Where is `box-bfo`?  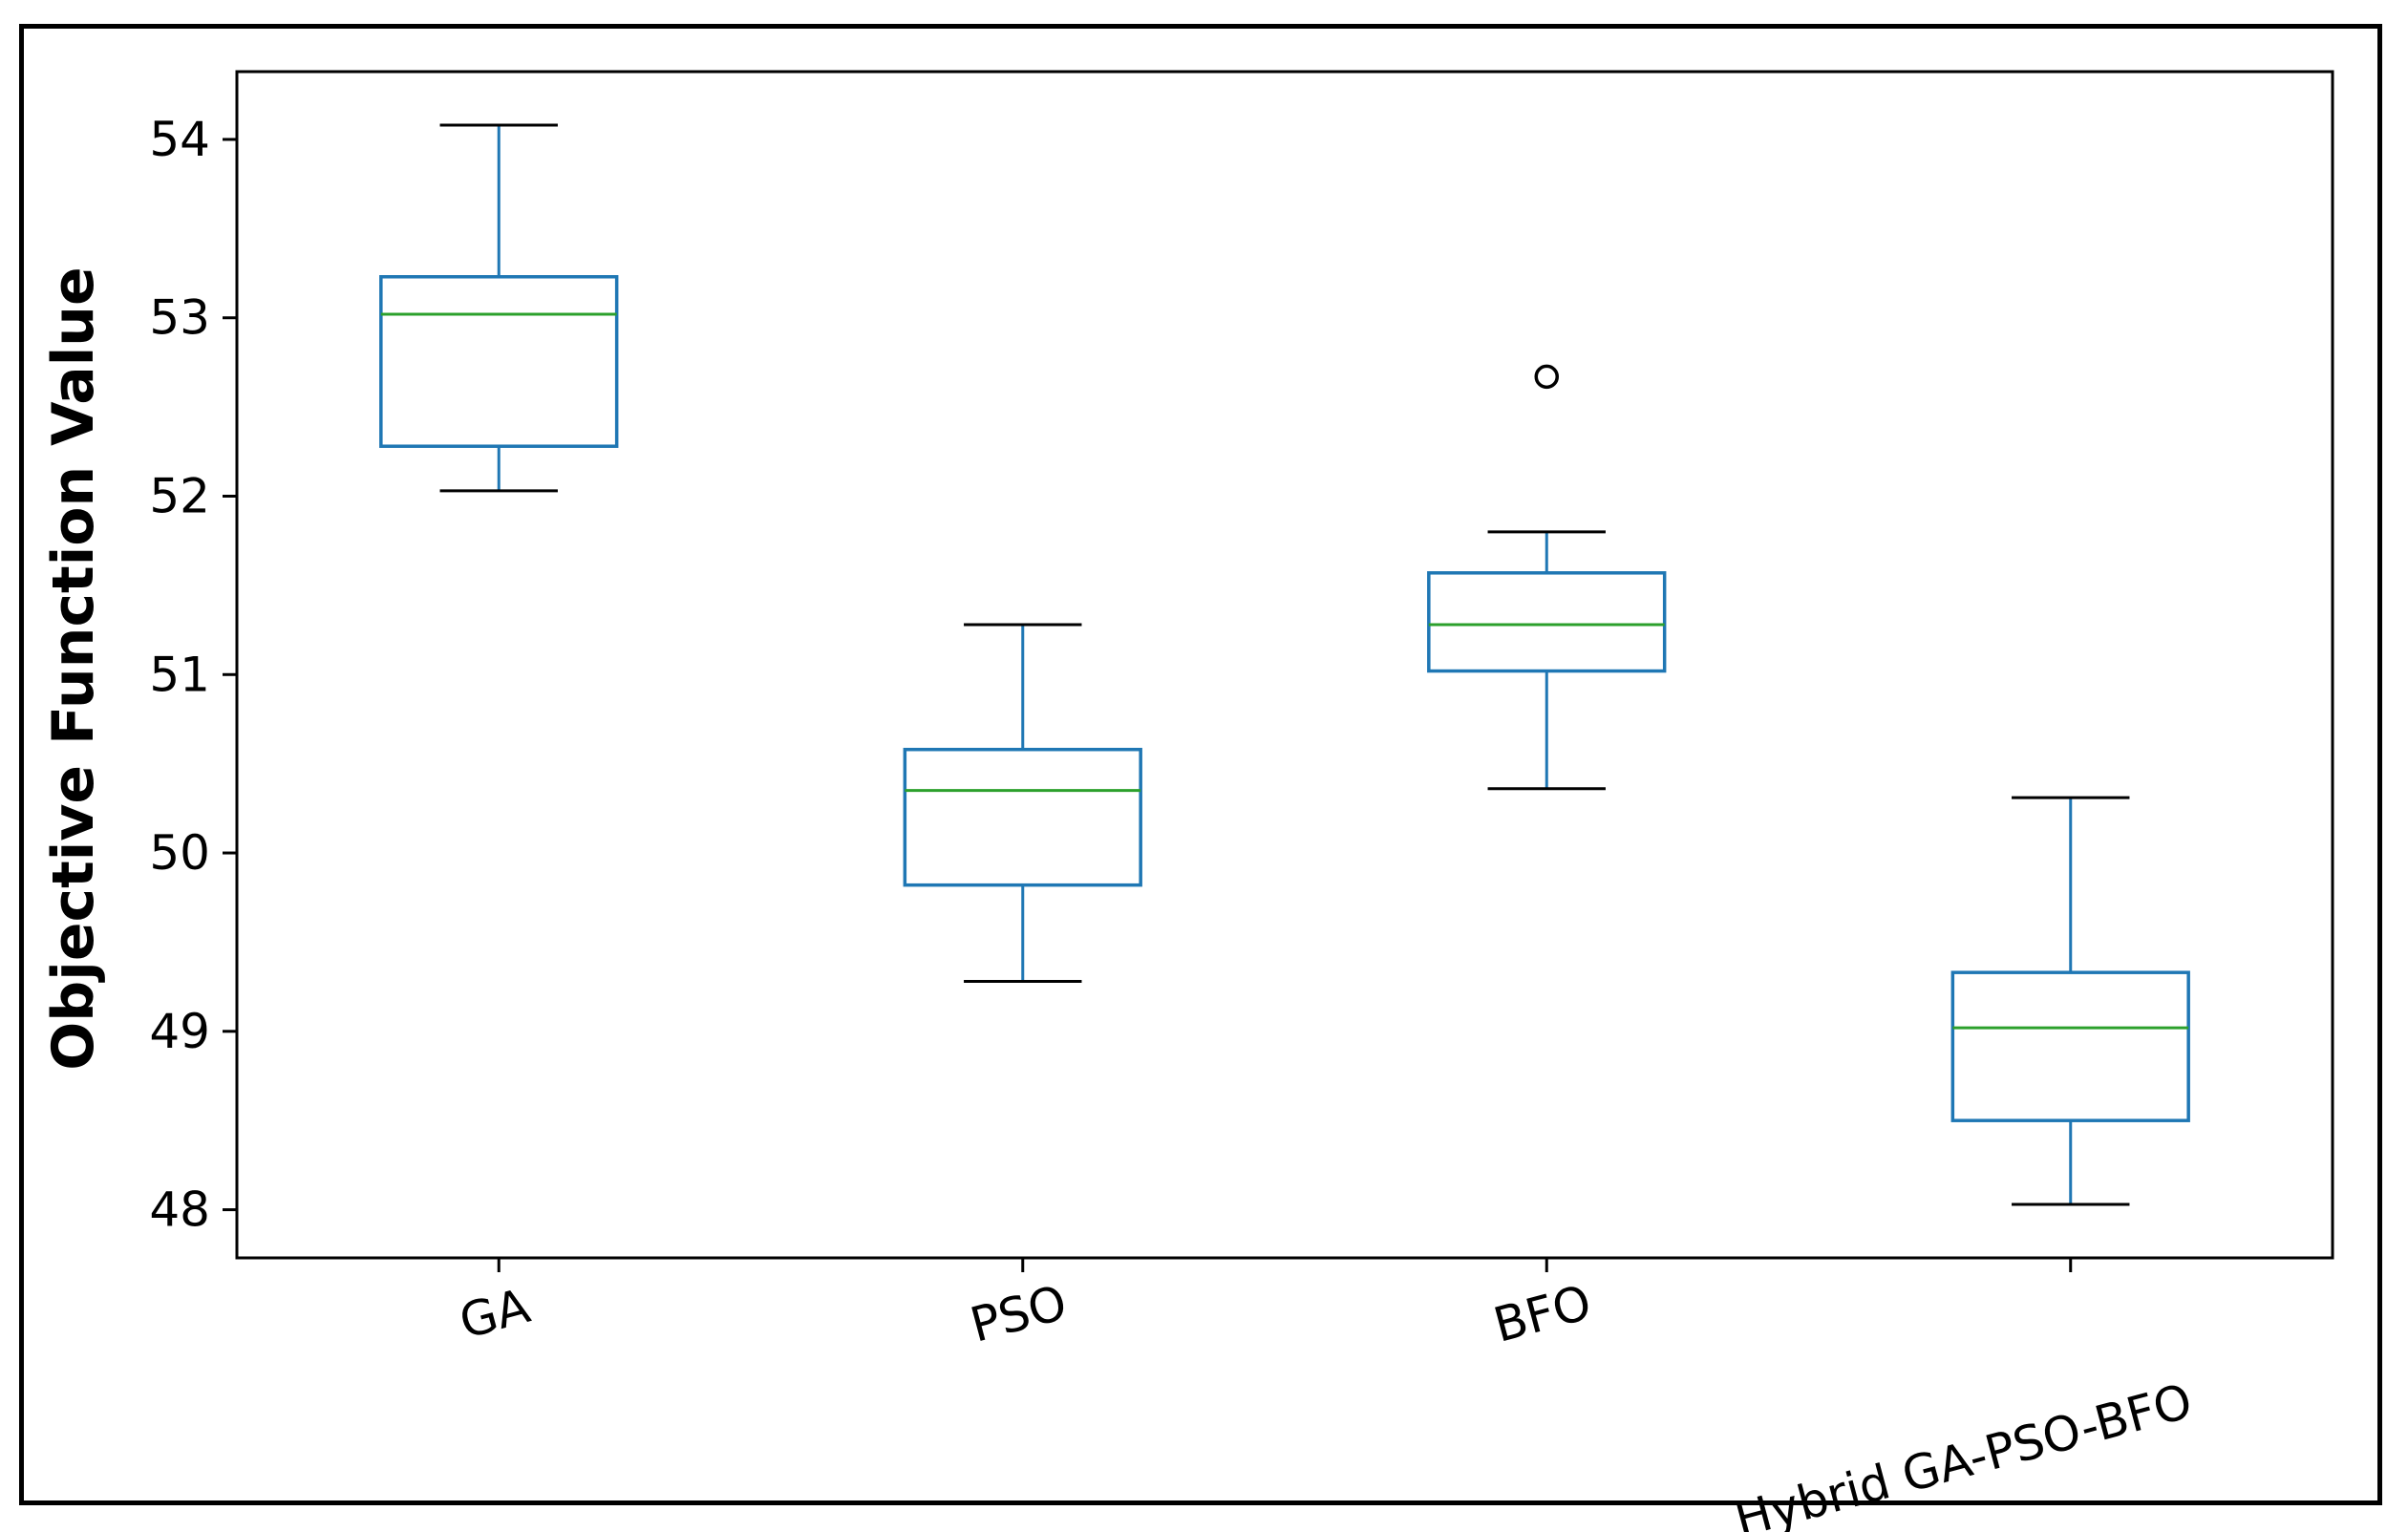 box-bfo is located at coordinates (1547, 577).